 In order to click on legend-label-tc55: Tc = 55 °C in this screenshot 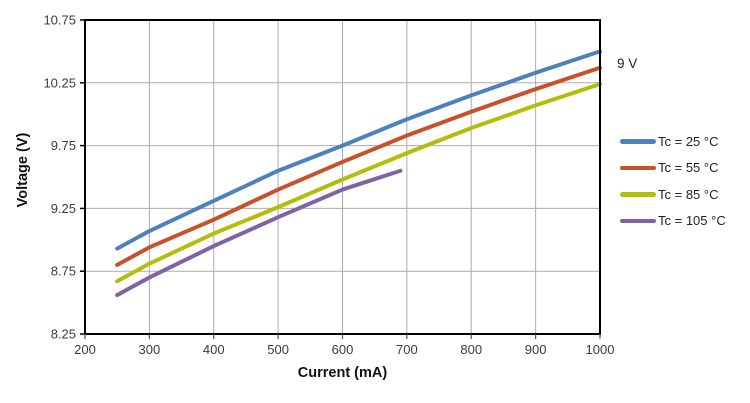, I will do `click(688, 168)`.